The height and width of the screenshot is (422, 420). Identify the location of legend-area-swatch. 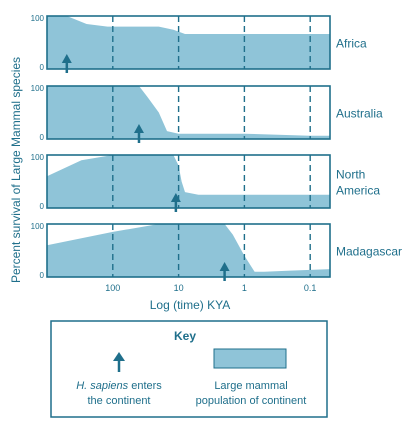
(250, 358).